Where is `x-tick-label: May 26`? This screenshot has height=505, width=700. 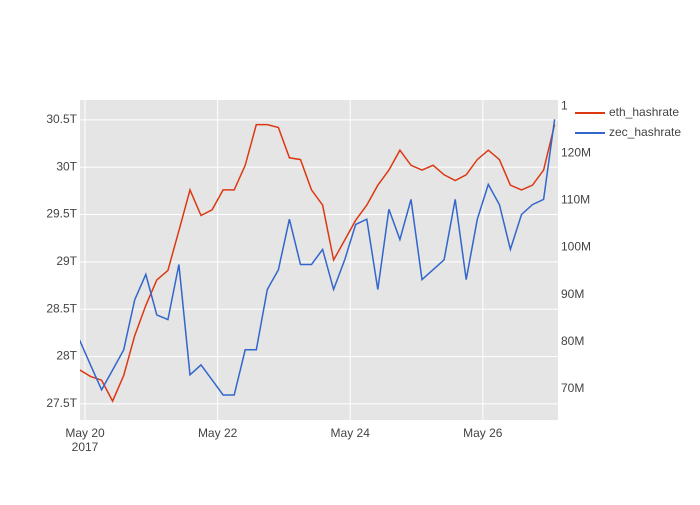
x-tick-label: May 26 is located at coordinates (483, 433).